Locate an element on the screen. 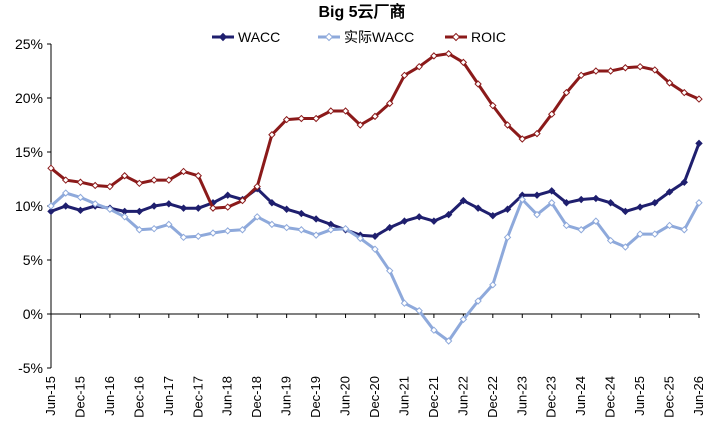 This screenshot has width=724, height=438. y-tick-label: 25% is located at coordinates (29, 44).